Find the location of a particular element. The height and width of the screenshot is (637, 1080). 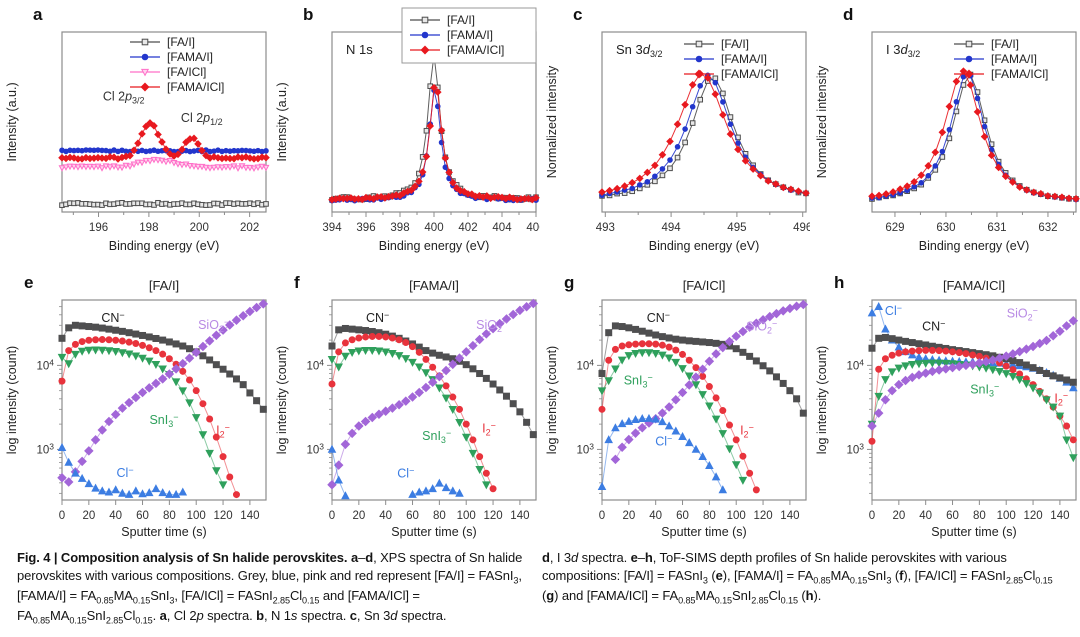

svg-text: f is located at coordinates (297, 282).